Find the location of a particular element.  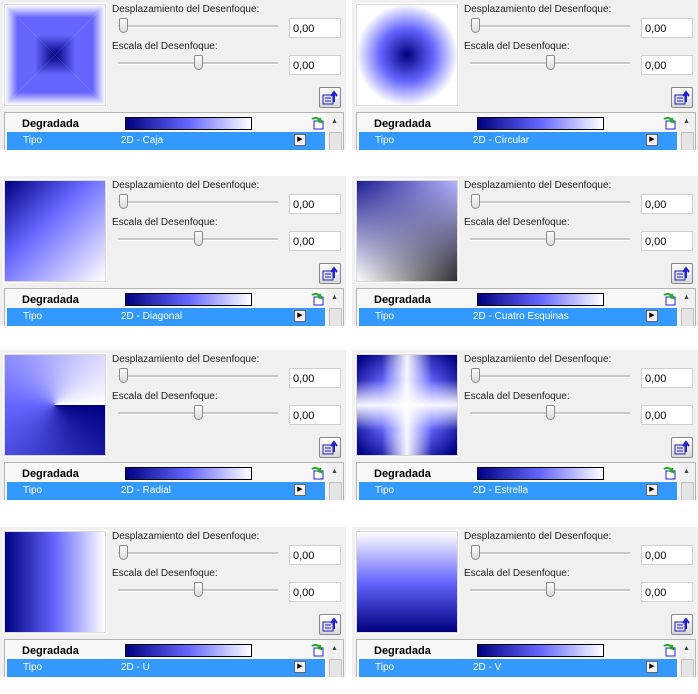

property-row-tipo: Tipo 2D - V ▶ is located at coordinates (518, 668).